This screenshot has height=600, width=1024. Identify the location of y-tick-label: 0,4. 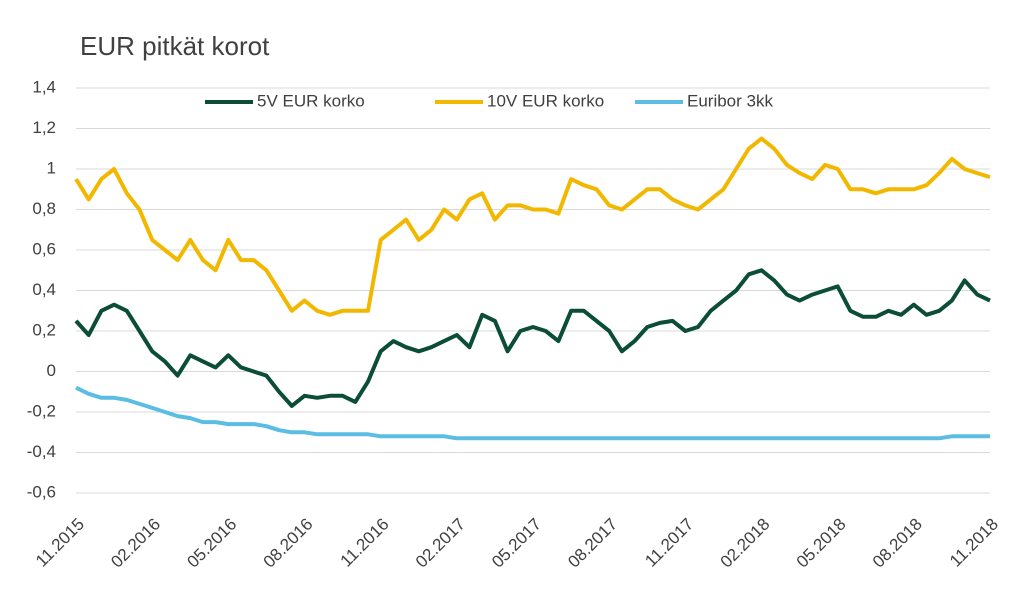
(44, 289).